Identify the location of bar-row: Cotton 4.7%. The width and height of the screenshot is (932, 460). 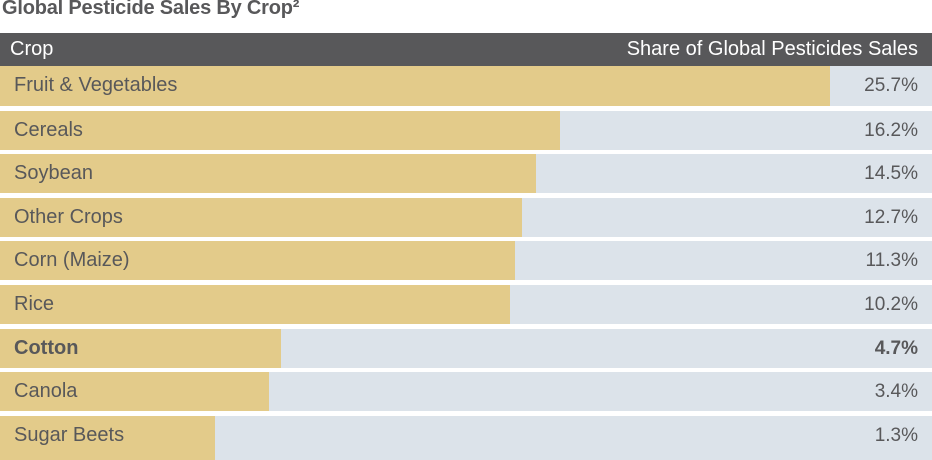
(466, 348).